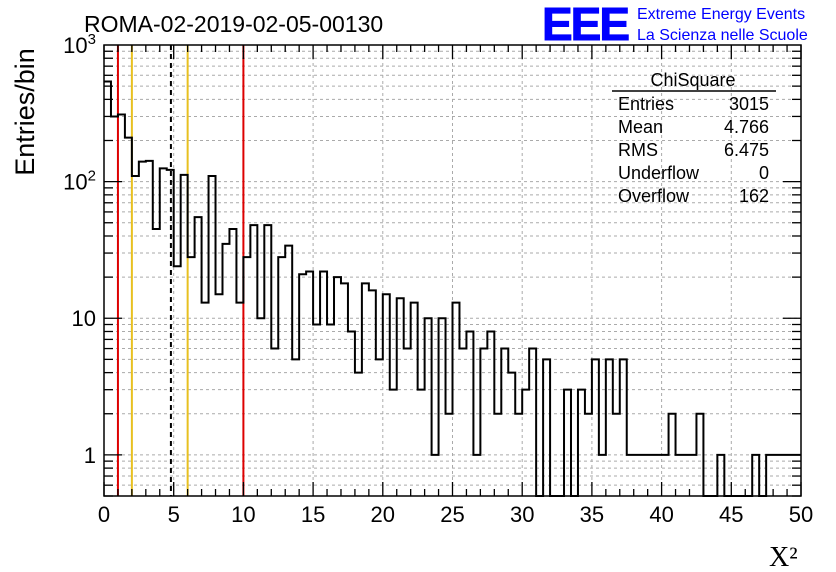 This screenshot has height=572, width=836. Describe the element at coordinates (801, 514) in the screenshot. I see `x-tick-label: 50` at that location.